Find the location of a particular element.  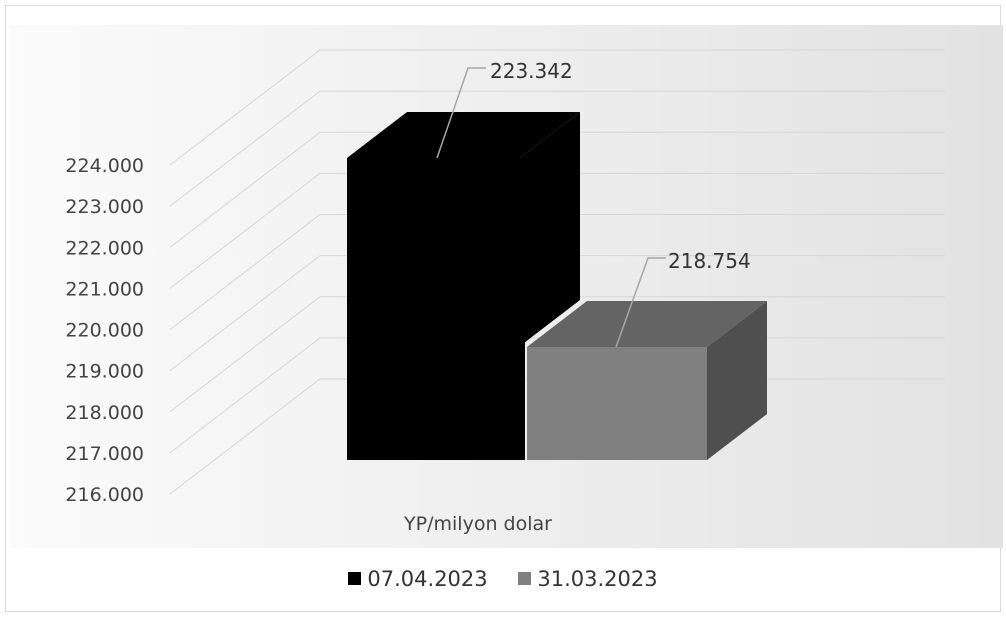

y-tick-label: 219.000 is located at coordinates (104, 372).